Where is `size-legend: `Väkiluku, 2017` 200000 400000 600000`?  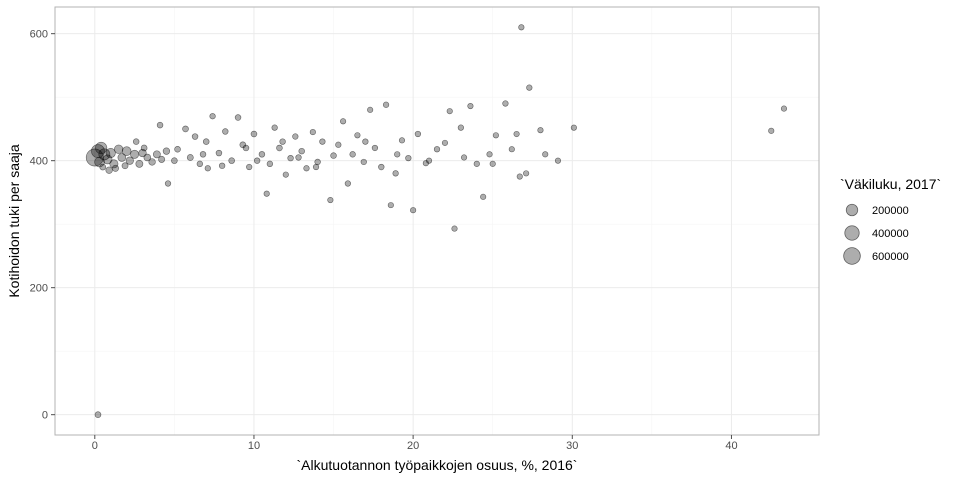
size-legend: `Väkiluku, 2017` 200000 400000 600000 is located at coordinates (890, 220).